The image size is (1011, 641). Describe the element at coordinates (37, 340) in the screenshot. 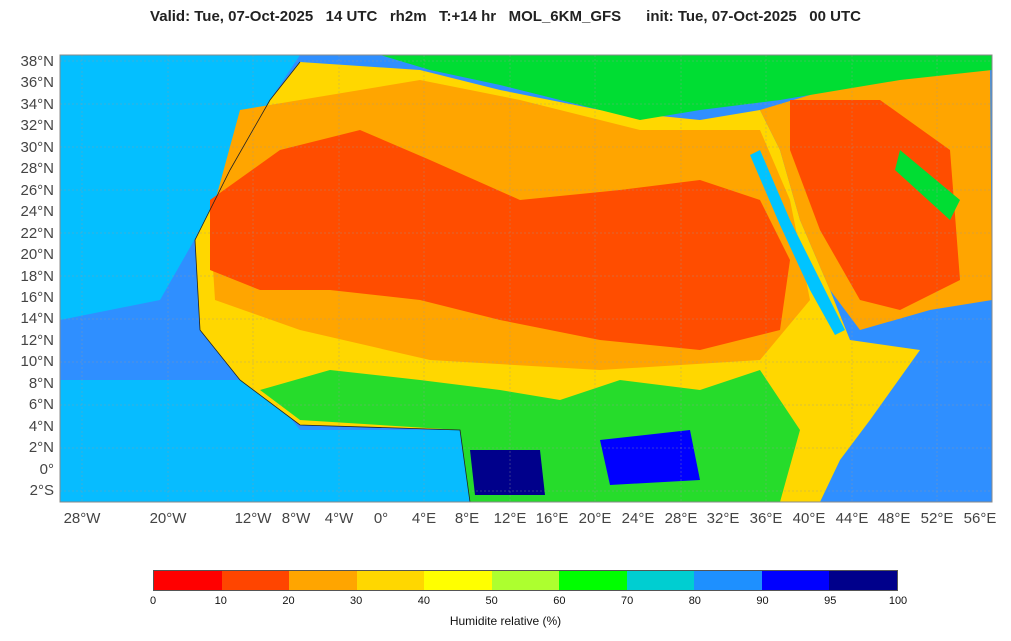

I see `lat-label: 12°N` at that location.